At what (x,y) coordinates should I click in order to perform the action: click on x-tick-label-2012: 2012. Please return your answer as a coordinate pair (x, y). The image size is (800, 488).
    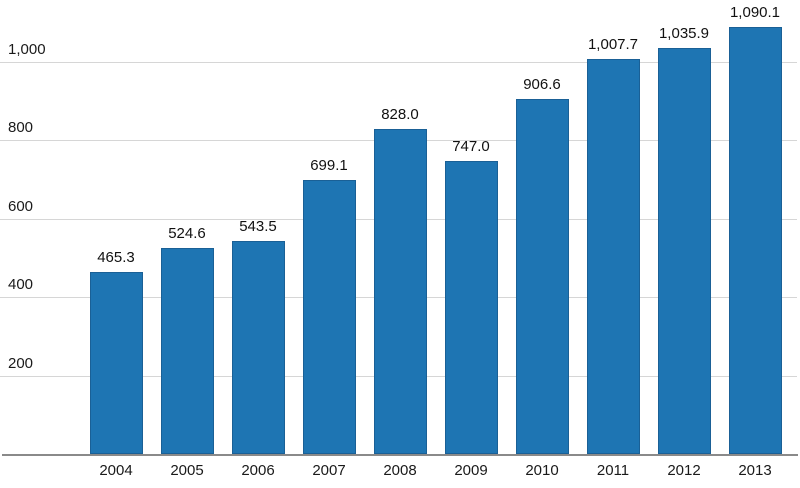
    Looking at the image, I should click on (684, 470).